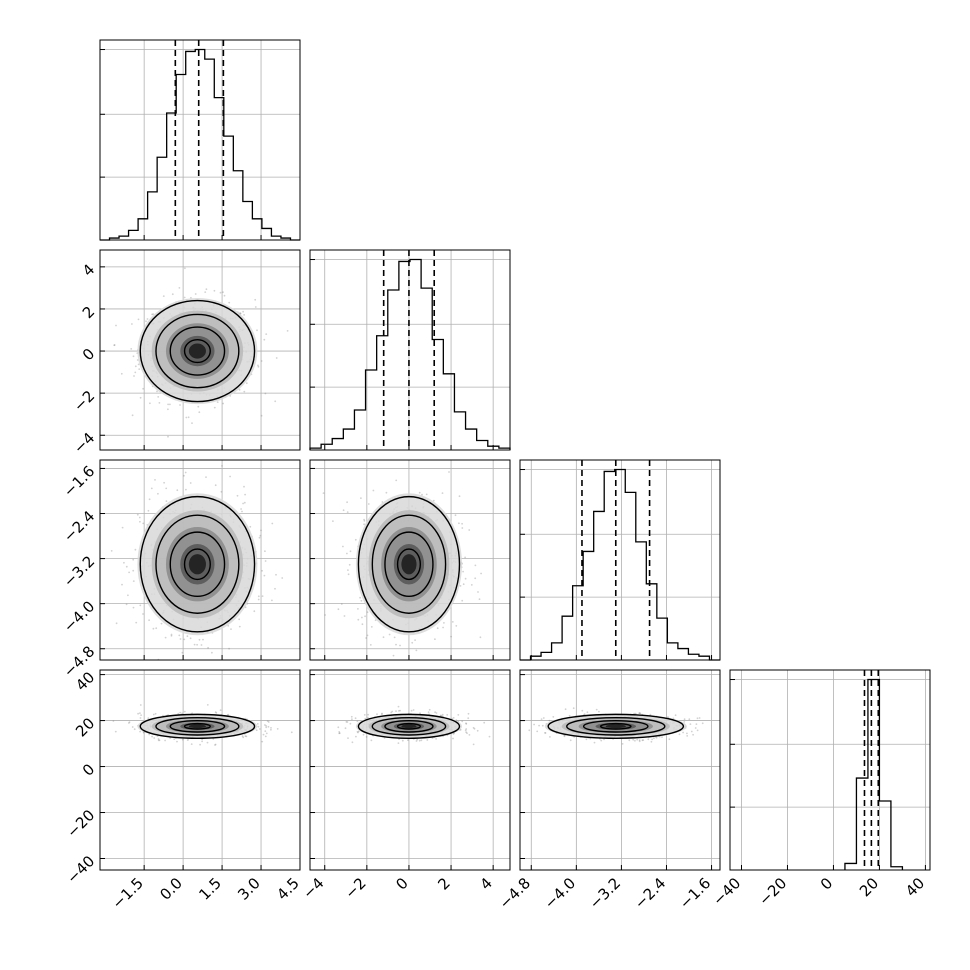 This screenshot has height=970, width=970. What do you see at coordinates (605, 893) in the screenshot?
I see `x-tick-label: −3.2` at bounding box center [605, 893].